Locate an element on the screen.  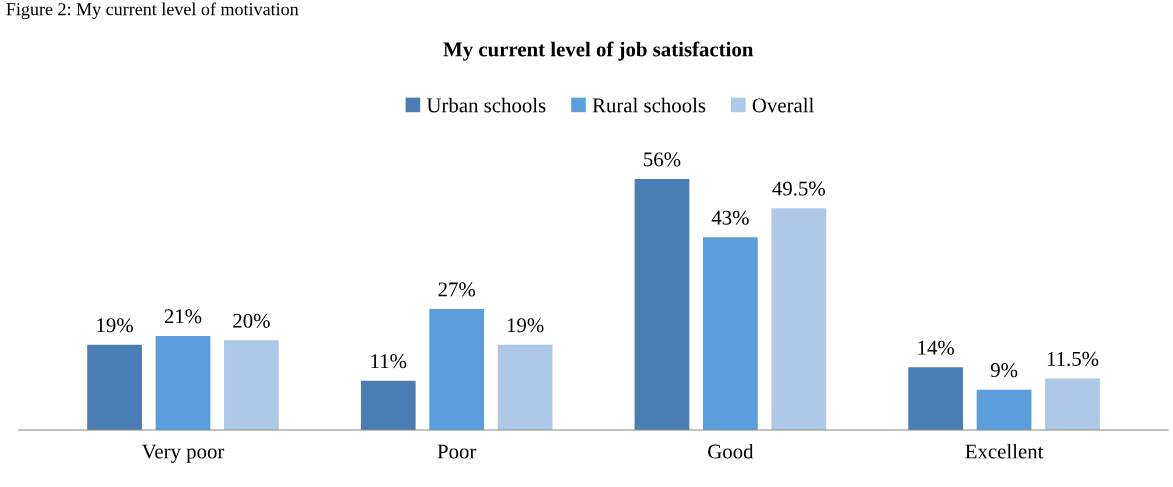
legend-label: Overall is located at coordinates (783, 105).